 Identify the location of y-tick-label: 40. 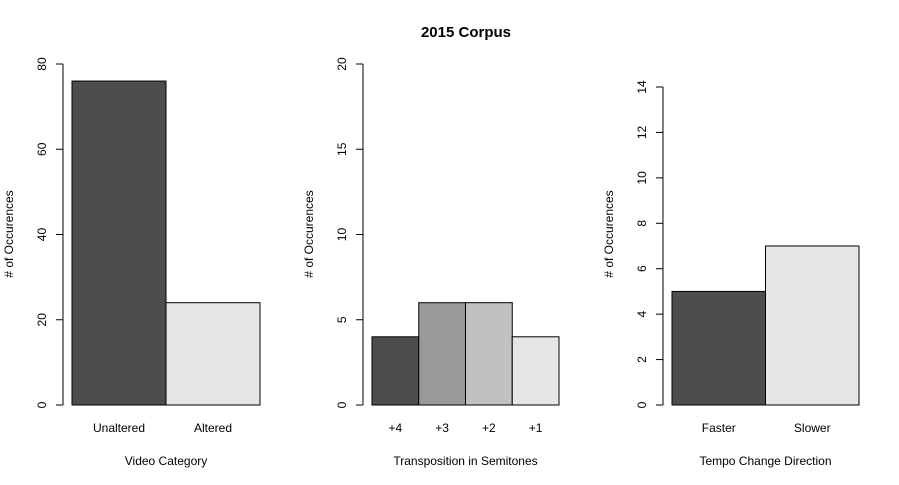
(42, 235).